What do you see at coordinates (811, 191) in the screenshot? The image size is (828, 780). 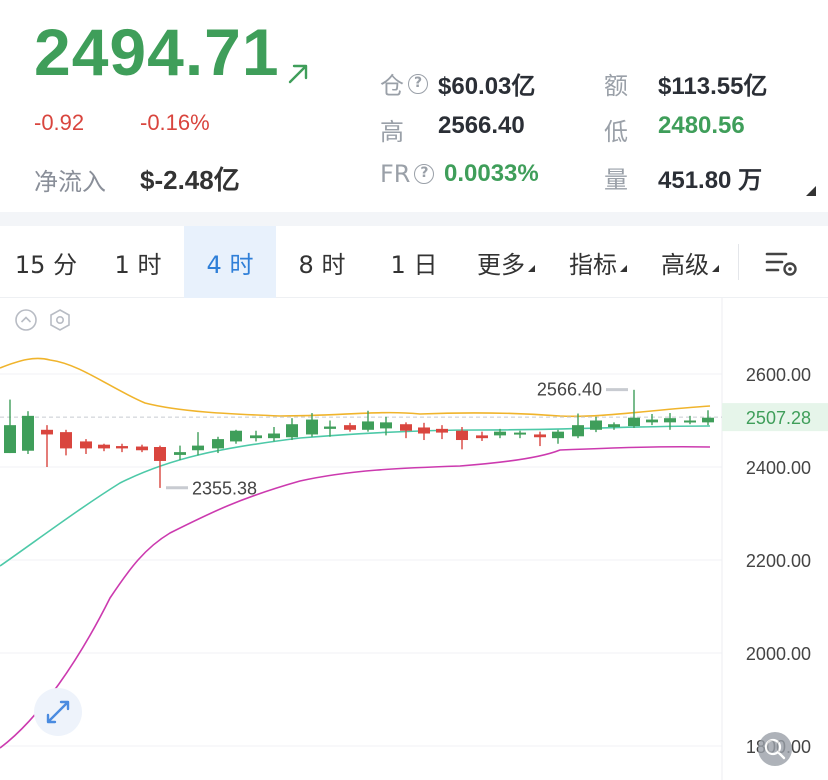 I see `expand-stats-icon` at bounding box center [811, 191].